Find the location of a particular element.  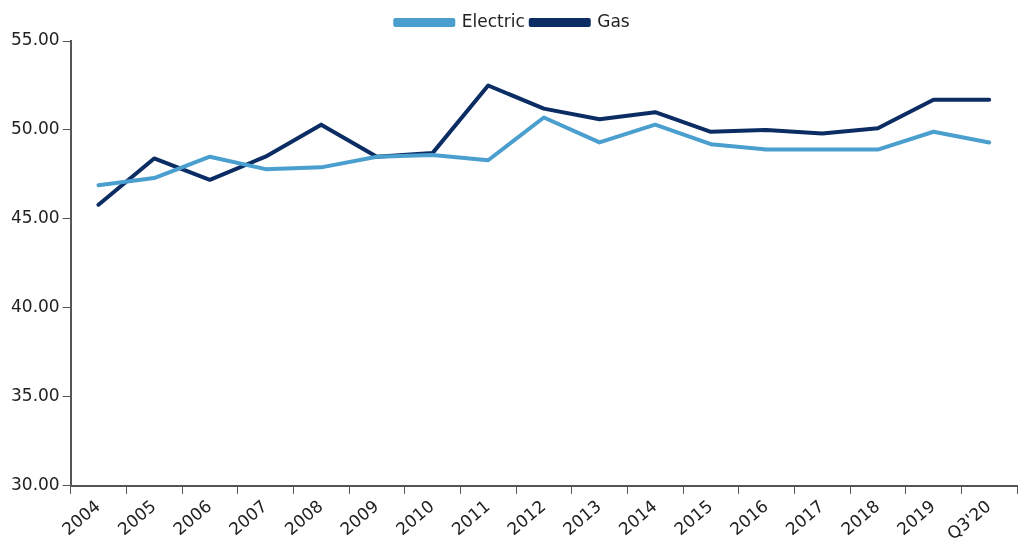

y-tick-label: 55.00 is located at coordinates (35, 39).